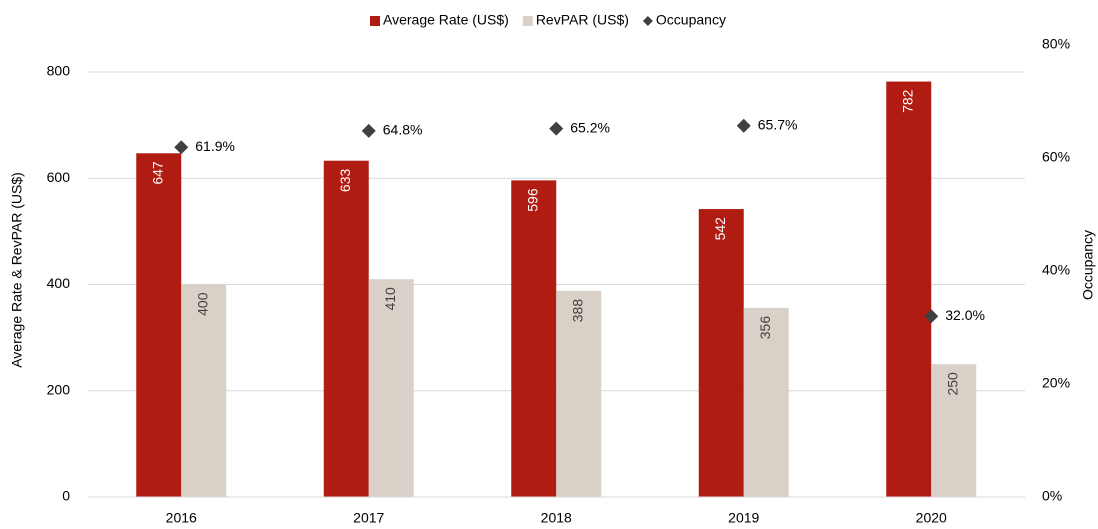 The width and height of the screenshot is (1098, 529). I want to click on data-label: 65.2%, so click(590, 127).